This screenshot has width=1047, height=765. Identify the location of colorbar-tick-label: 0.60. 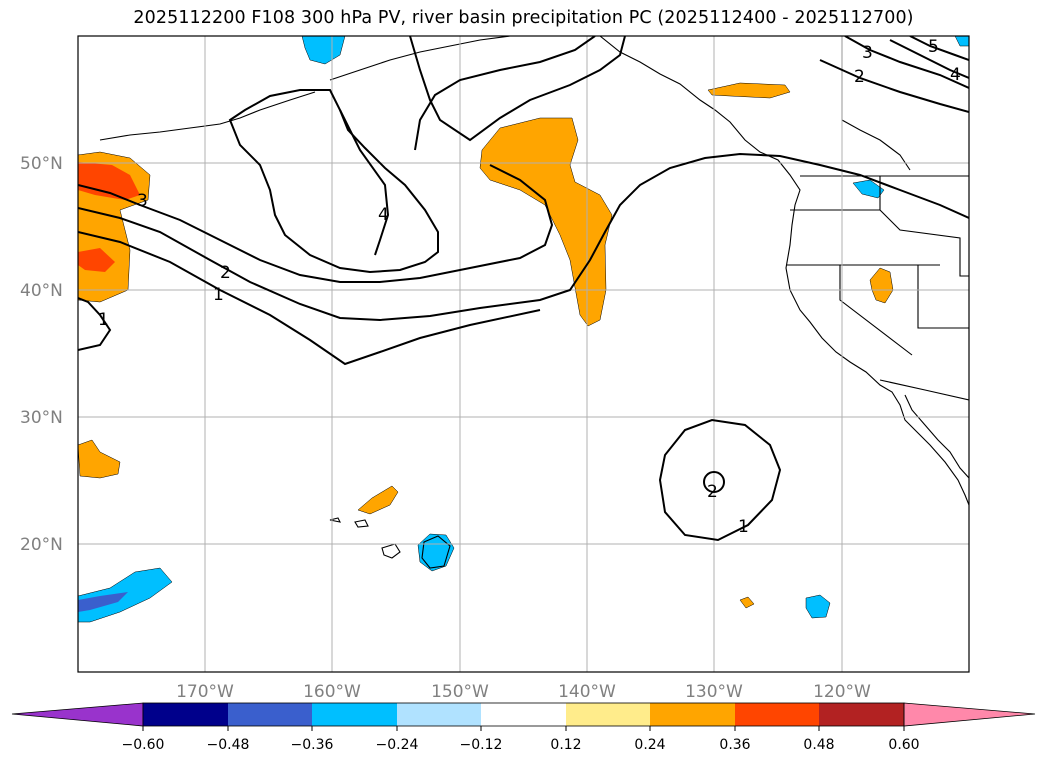
(903, 745).